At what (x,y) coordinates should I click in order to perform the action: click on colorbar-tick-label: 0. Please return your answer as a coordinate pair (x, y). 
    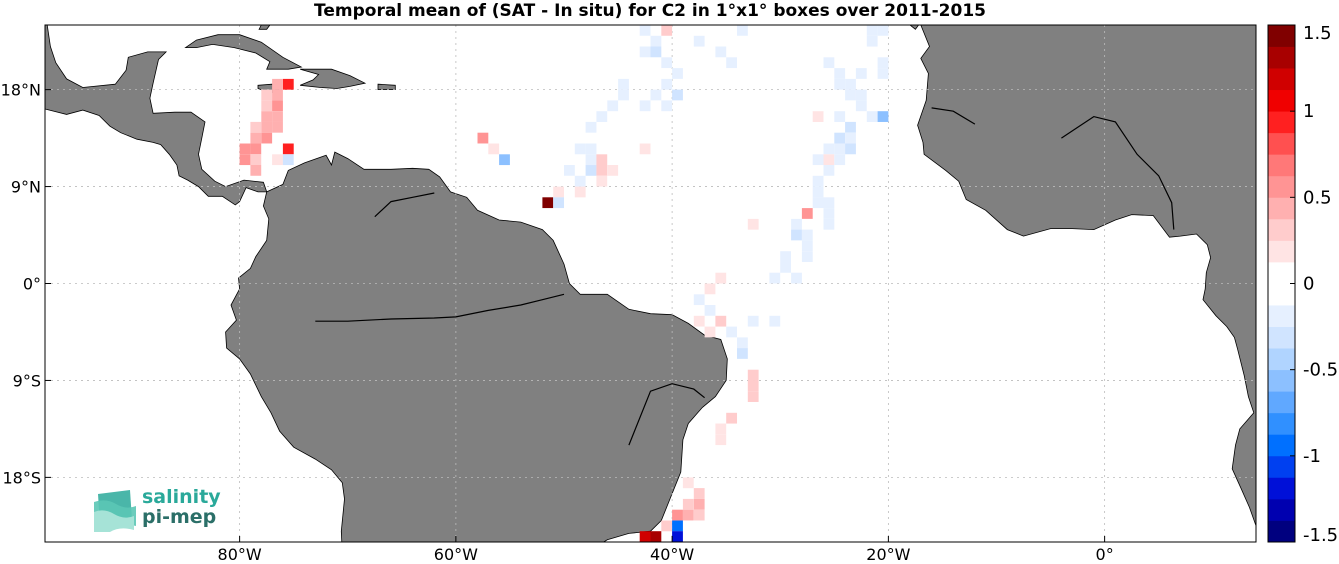
    Looking at the image, I should click on (1308, 284).